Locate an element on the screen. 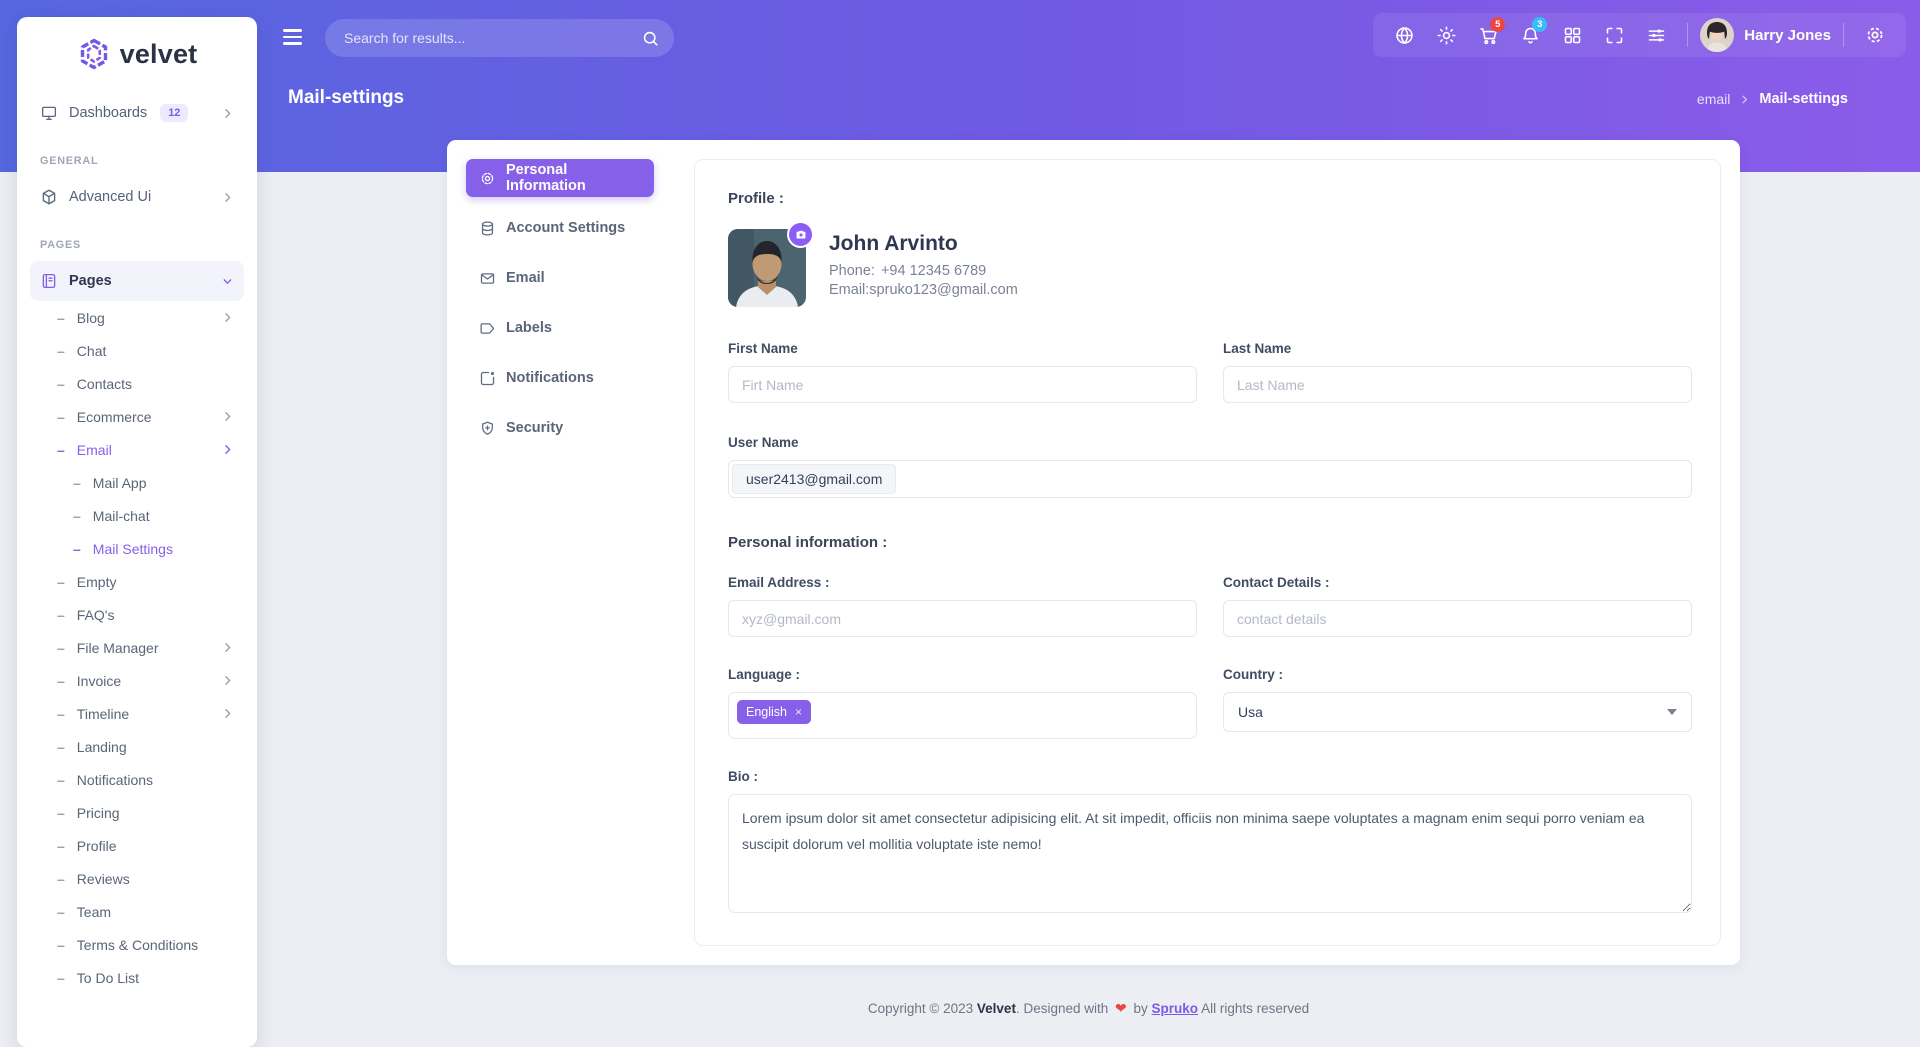  cart-button: 5 is located at coordinates (1488, 35).